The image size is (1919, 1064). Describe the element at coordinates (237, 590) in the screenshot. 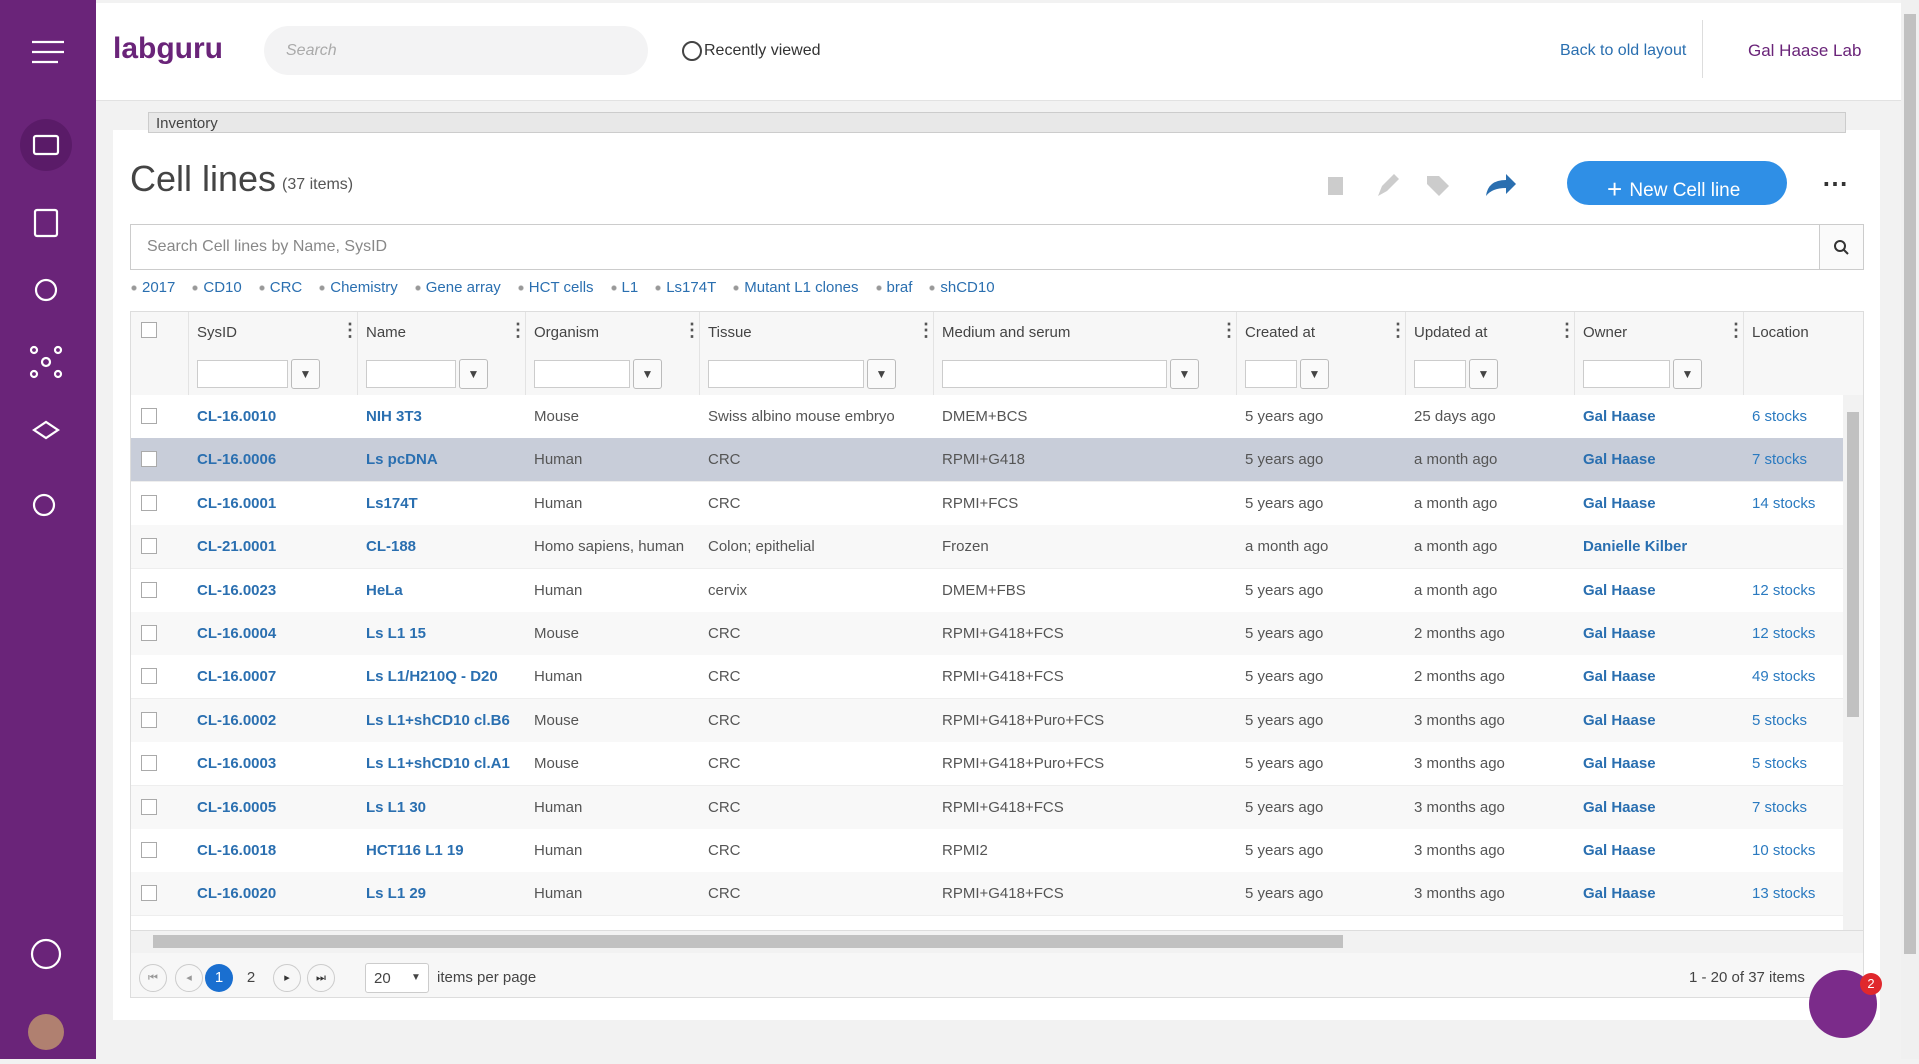

I see `cell: CL-16.0023` at that location.